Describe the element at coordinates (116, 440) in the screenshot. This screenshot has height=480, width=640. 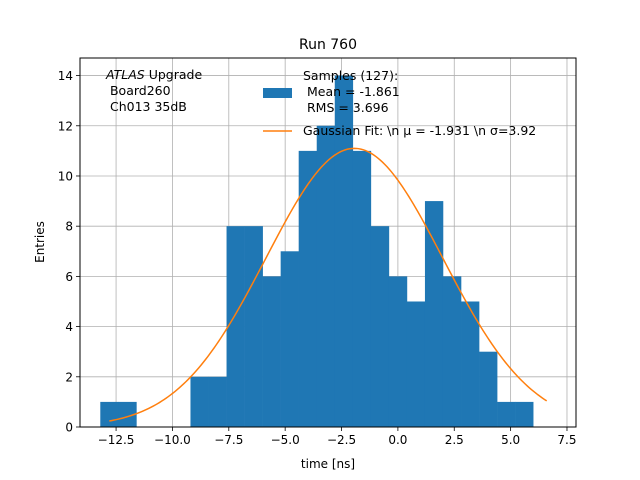
I see `x-tick-label: −12.5` at that location.